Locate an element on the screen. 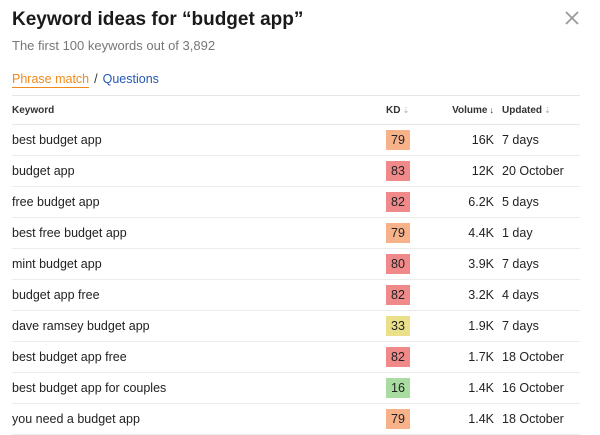 The width and height of the screenshot is (600, 435). keyword-cell: budget app free is located at coordinates (56, 295).